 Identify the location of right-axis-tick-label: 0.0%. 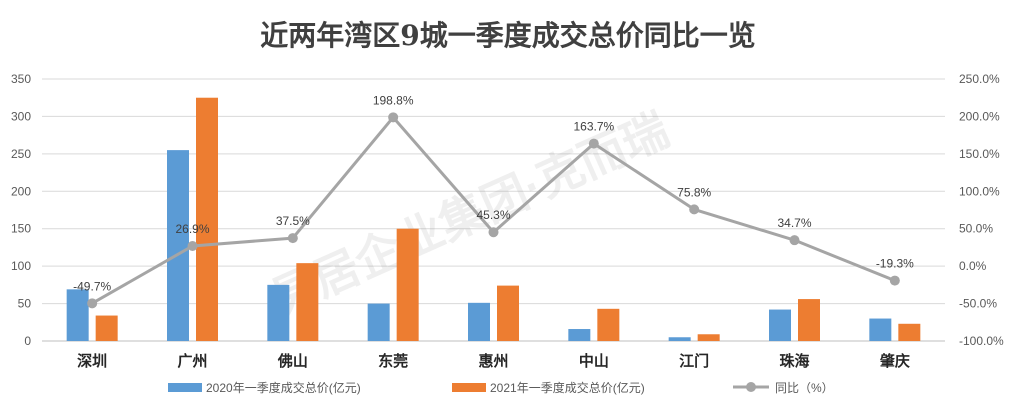
(973, 266).